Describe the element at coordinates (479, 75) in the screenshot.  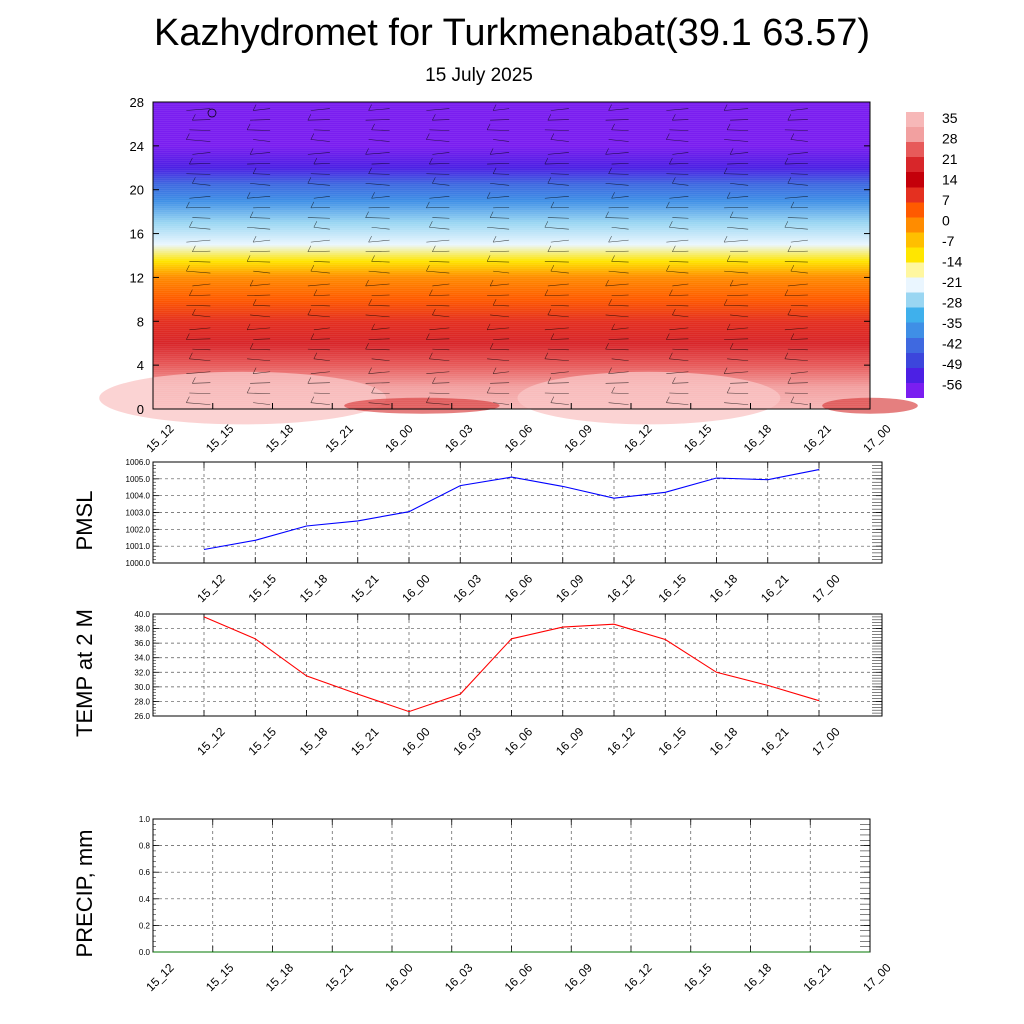
I see `chart-subtitle: 15 July 2025` at that location.